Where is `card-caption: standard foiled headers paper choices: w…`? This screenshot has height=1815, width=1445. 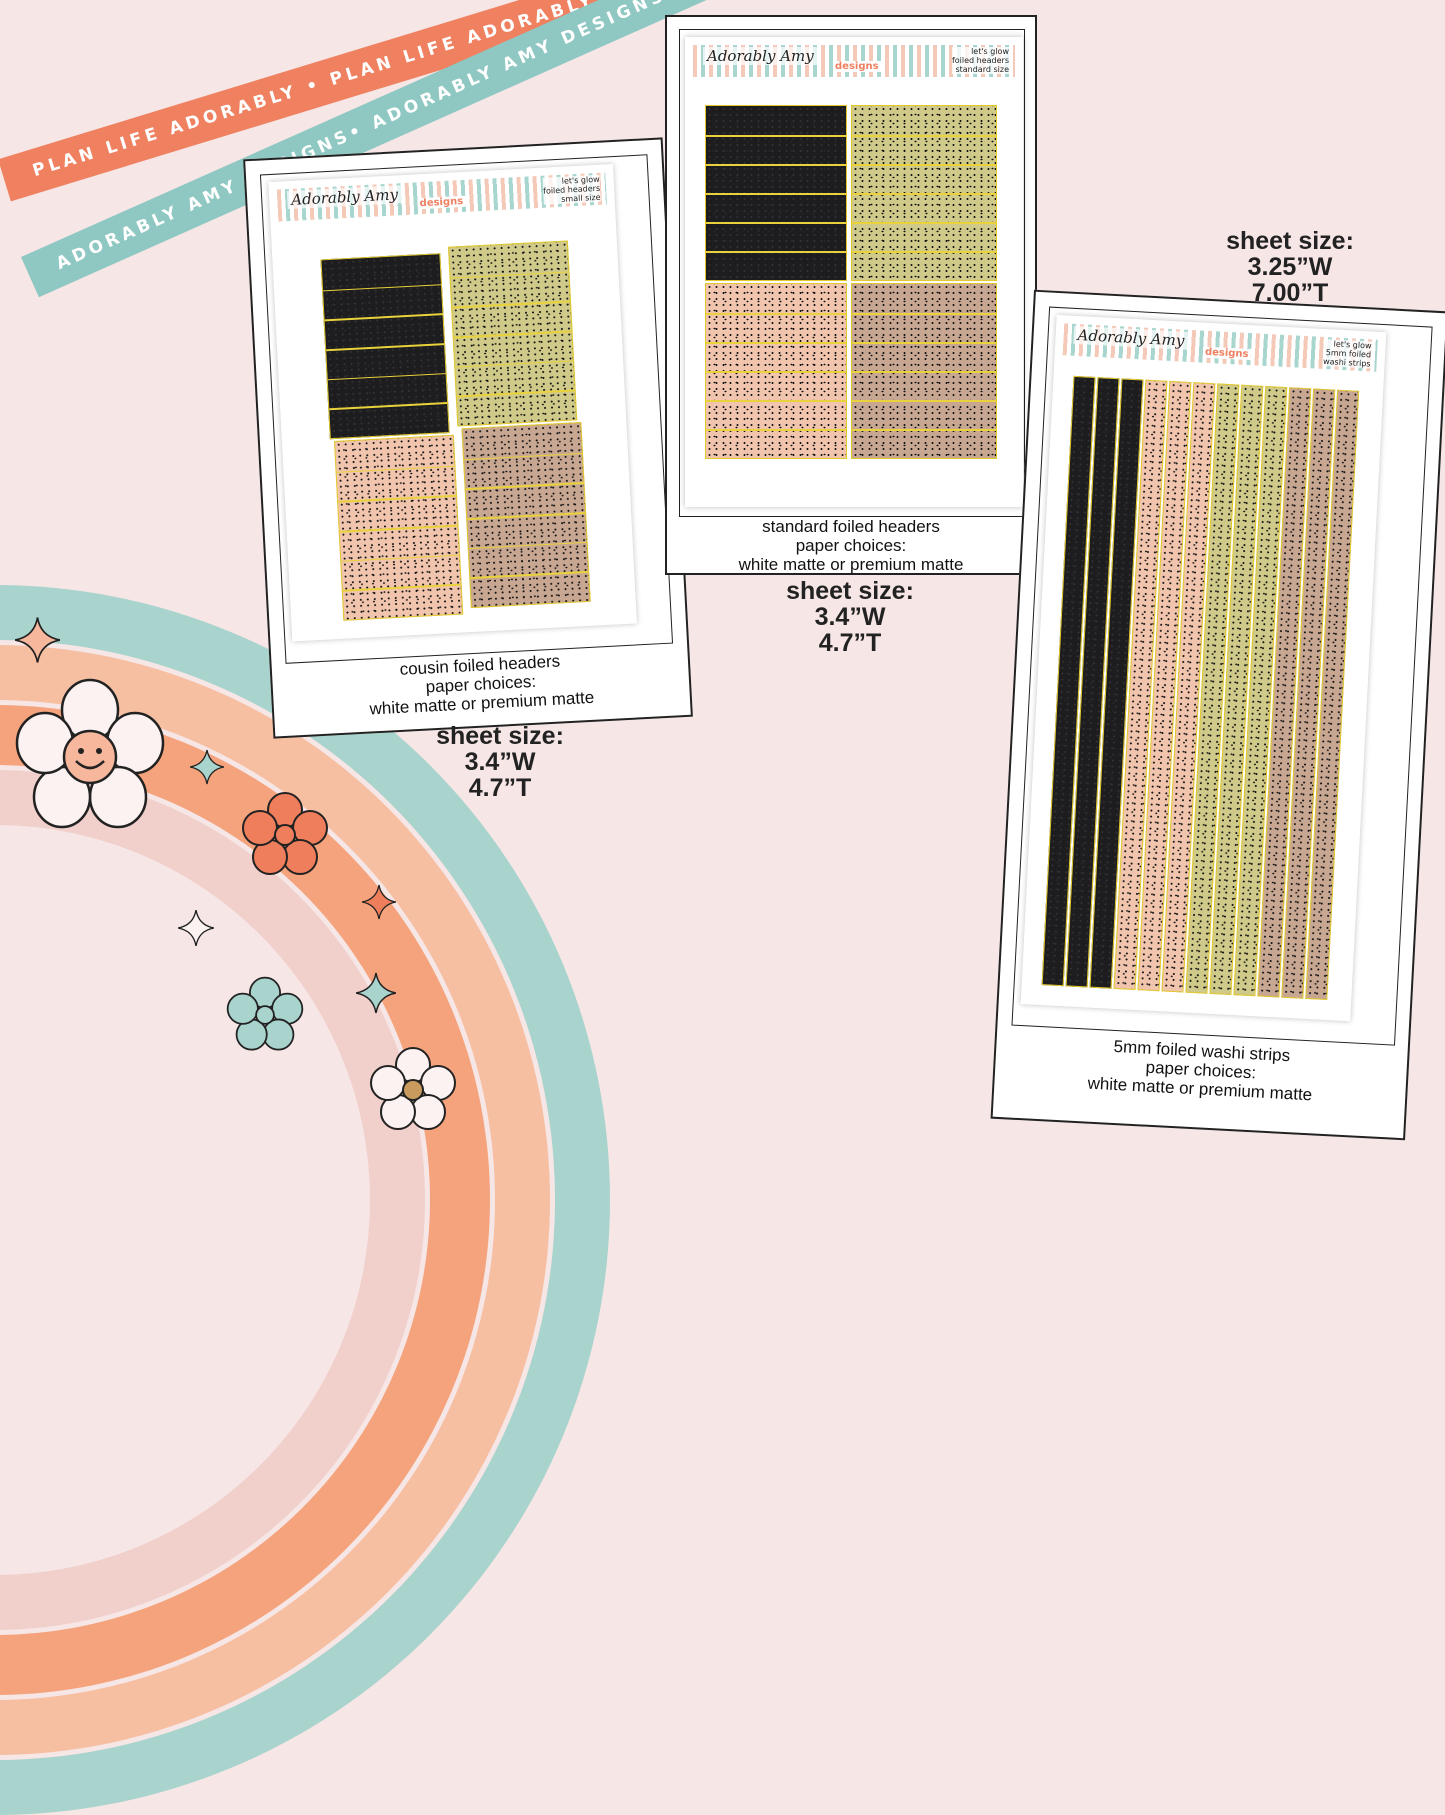 card-caption: standard foiled headers paper choices: w… is located at coordinates (851, 545).